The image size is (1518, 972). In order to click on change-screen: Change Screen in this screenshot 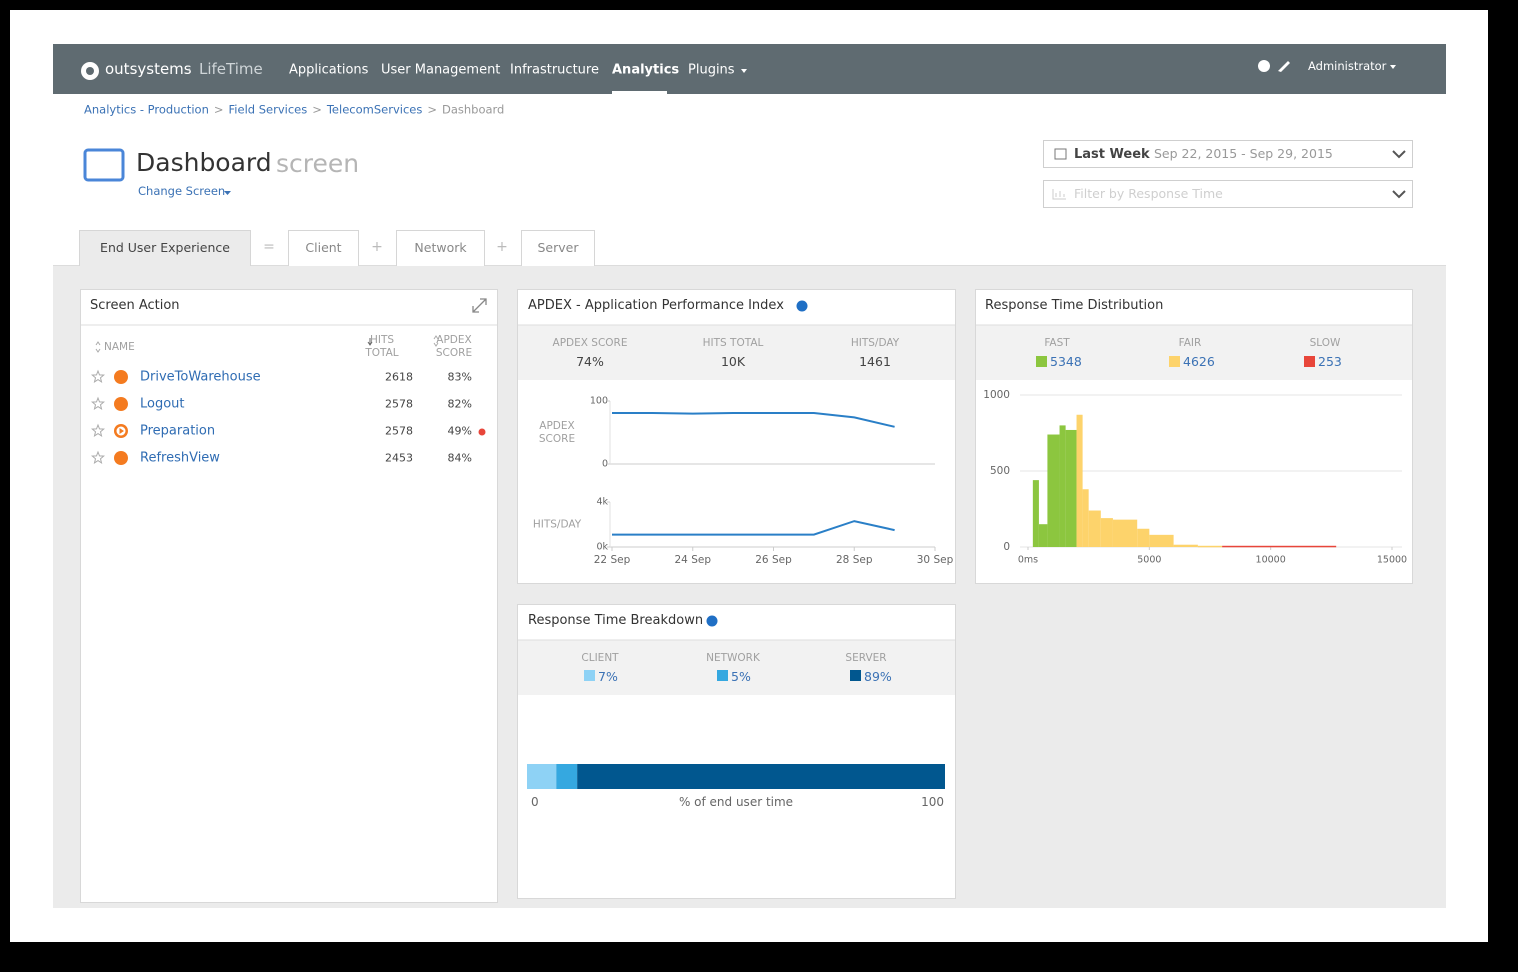, I will do `click(182, 191)`.